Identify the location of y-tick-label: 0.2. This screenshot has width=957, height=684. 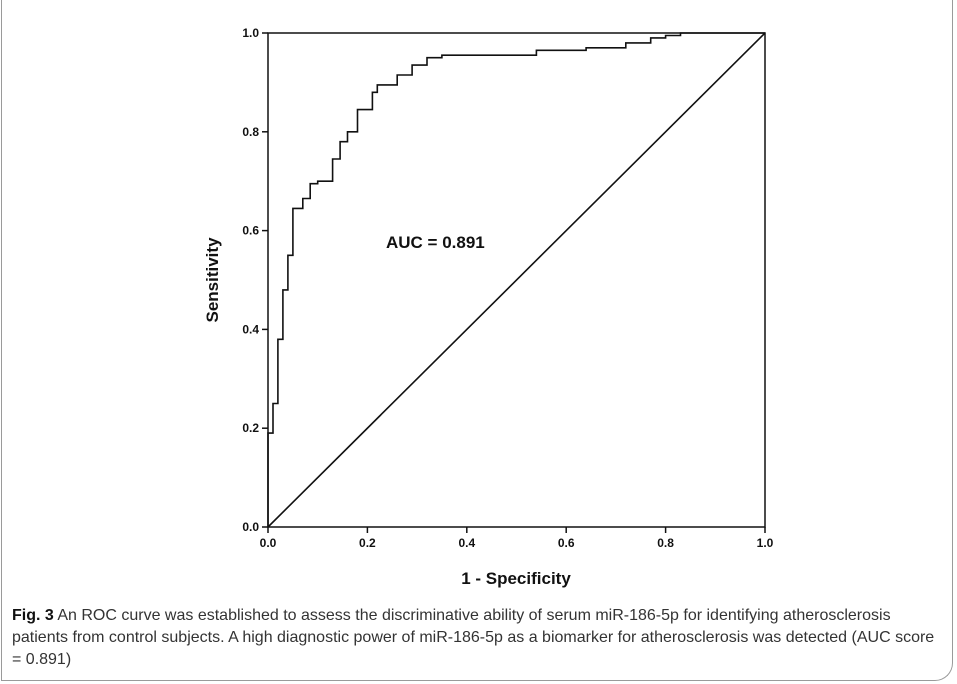
(250, 428).